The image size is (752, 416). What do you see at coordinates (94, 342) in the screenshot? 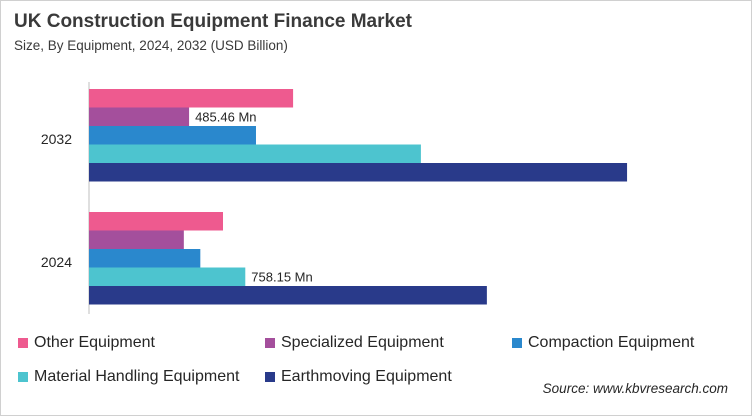
I see `legend-label: Other Equipment` at bounding box center [94, 342].